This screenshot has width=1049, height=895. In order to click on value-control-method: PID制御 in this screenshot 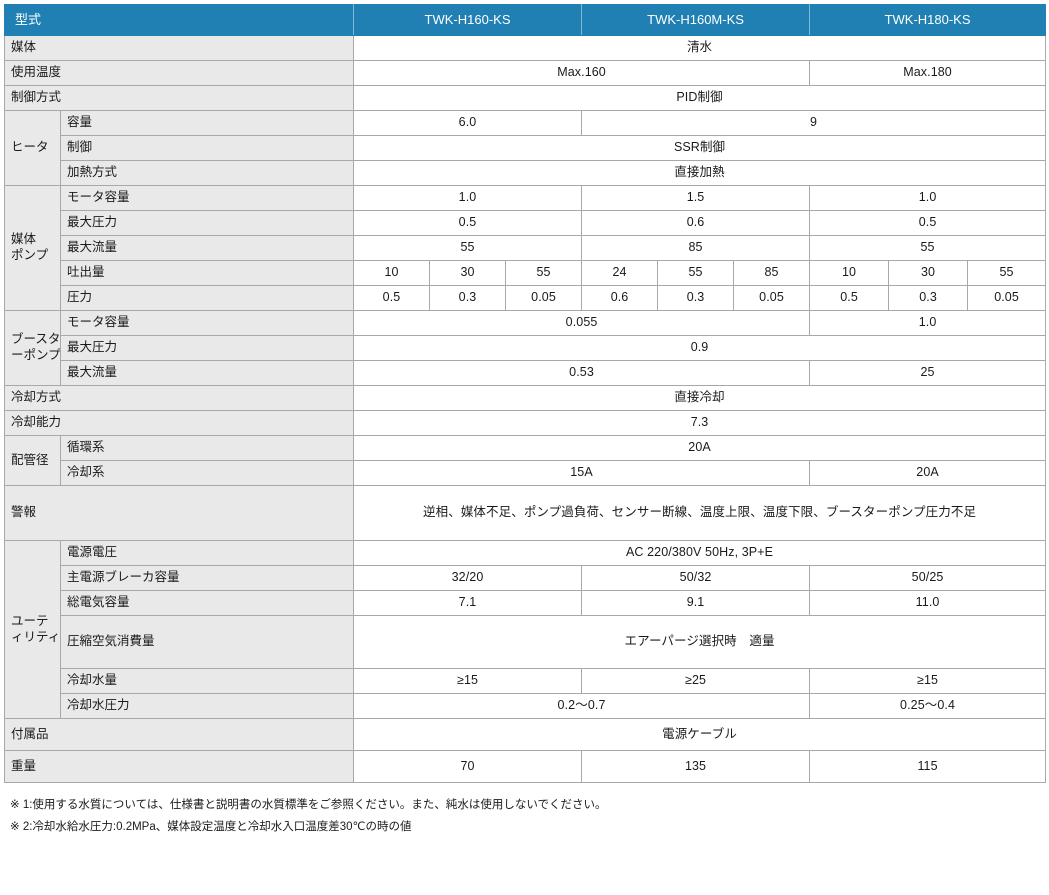, I will do `click(700, 98)`.